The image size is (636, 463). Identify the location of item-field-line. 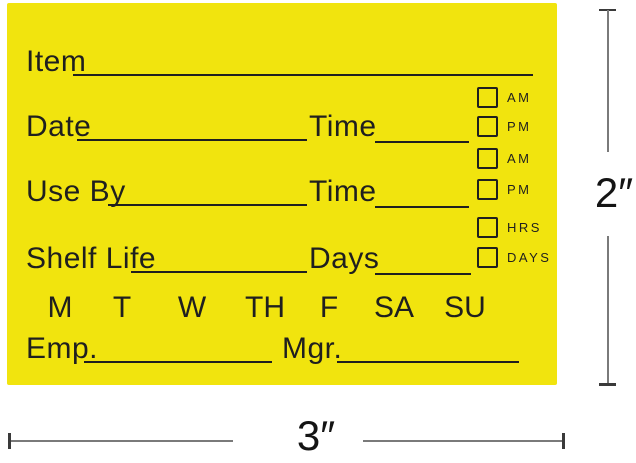
(303, 75).